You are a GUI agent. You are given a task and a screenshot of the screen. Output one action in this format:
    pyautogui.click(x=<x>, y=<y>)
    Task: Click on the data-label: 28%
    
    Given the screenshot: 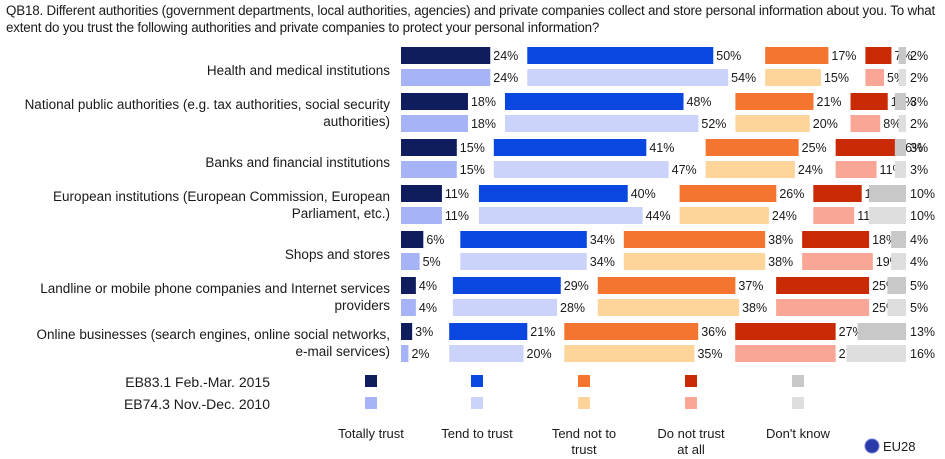 What is the action you would take?
    pyautogui.click(x=572, y=308)
    